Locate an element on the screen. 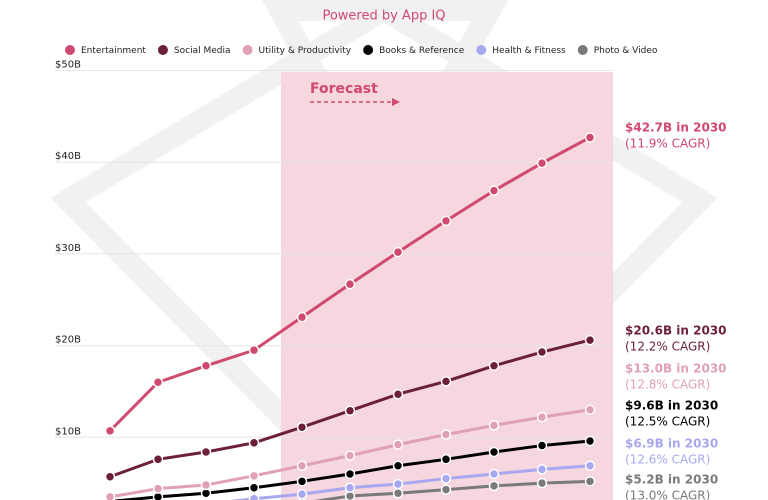 Image resolution: width=768 pixels, height=500 pixels. legend-label: Photo & Video is located at coordinates (626, 51).